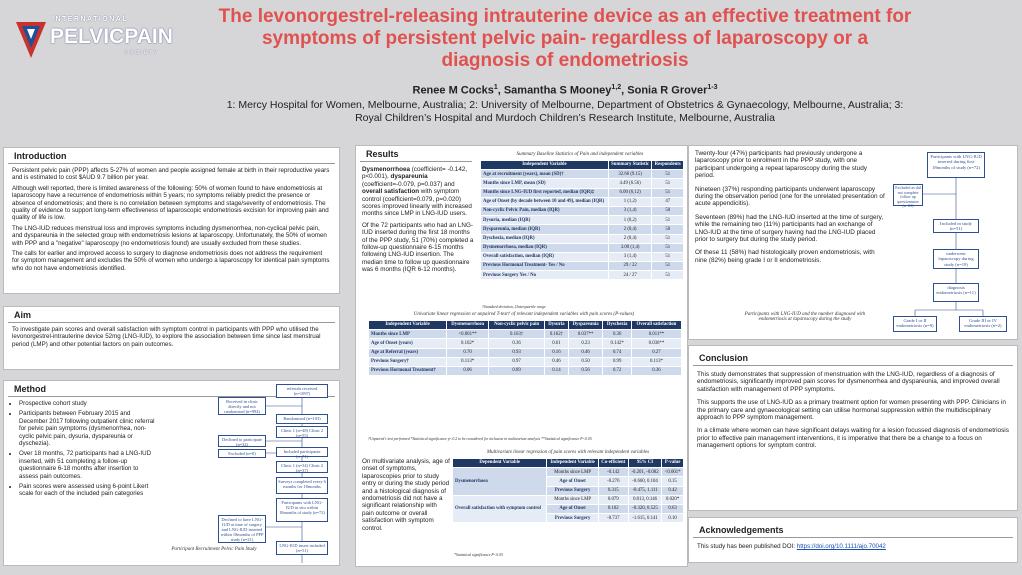 The width and height of the screenshot is (1022, 575). Describe the element at coordinates (616, 87) in the screenshot. I see `author-affil: 1,2` at that location.